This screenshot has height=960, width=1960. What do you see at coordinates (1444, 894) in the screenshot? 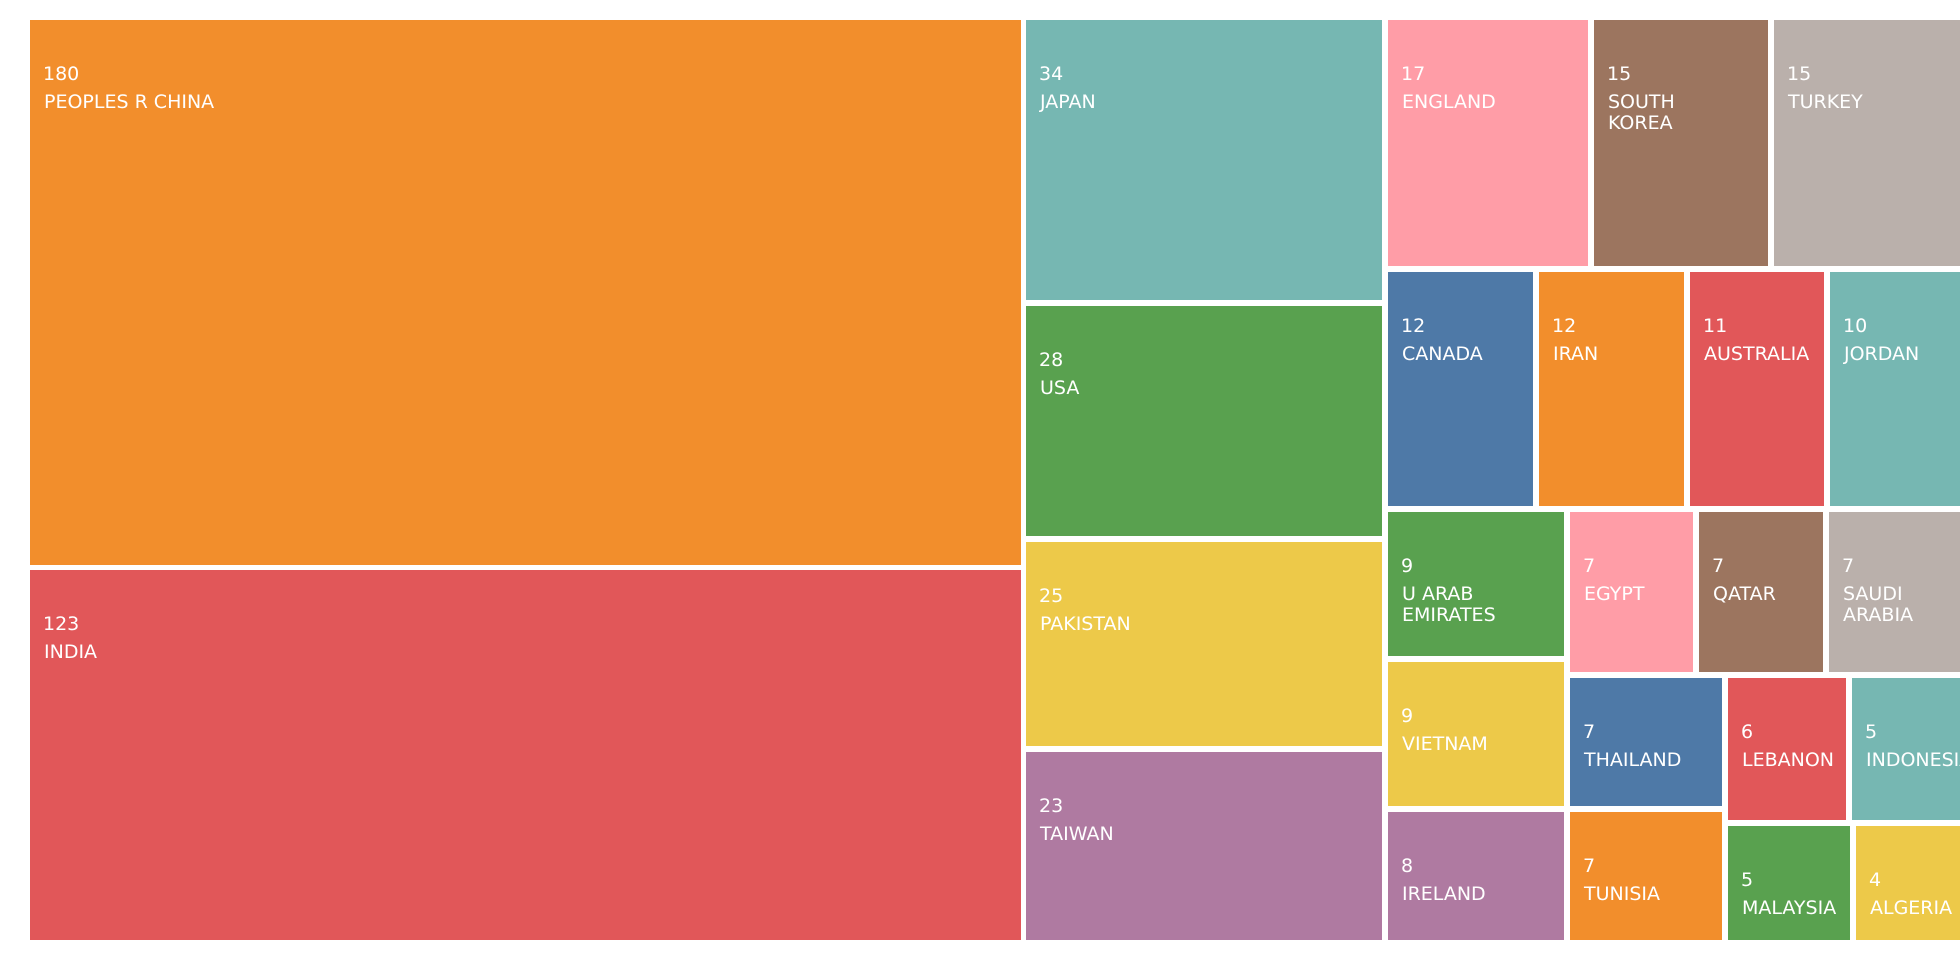
I see `tile-label-ireland: IRELAND` at bounding box center [1444, 894].